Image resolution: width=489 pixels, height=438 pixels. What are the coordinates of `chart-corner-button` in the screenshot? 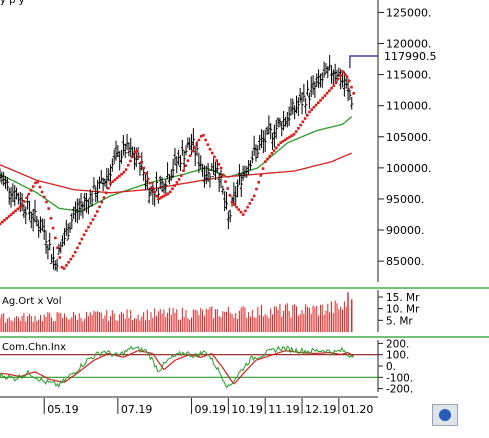 It's located at (445, 415).